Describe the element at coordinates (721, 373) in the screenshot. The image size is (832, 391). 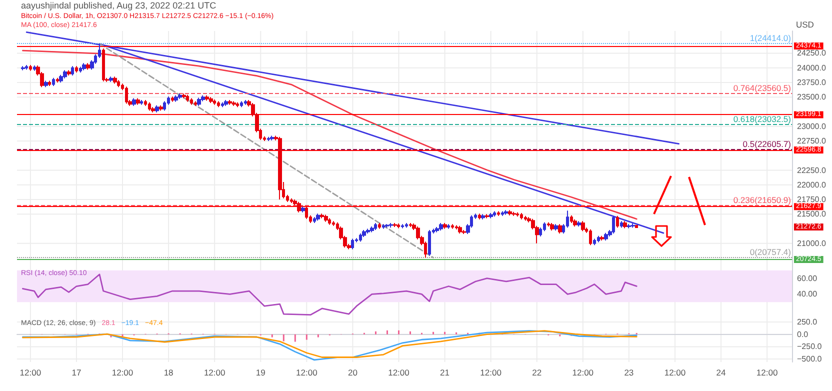
I see `x-tick-label: 24` at that location.